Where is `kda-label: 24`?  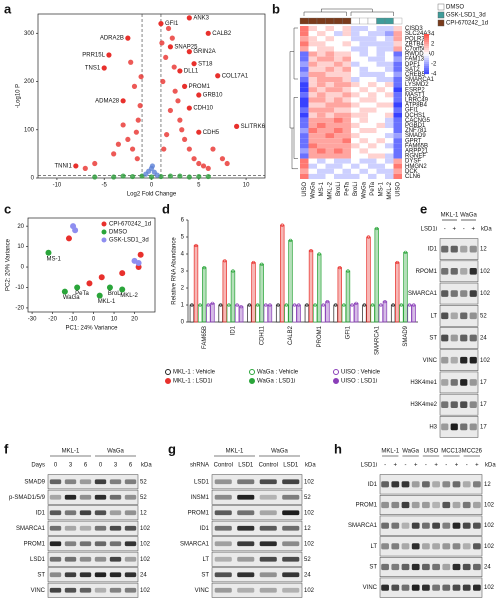 kda-label: 24 is located at coordinates (143, 575).